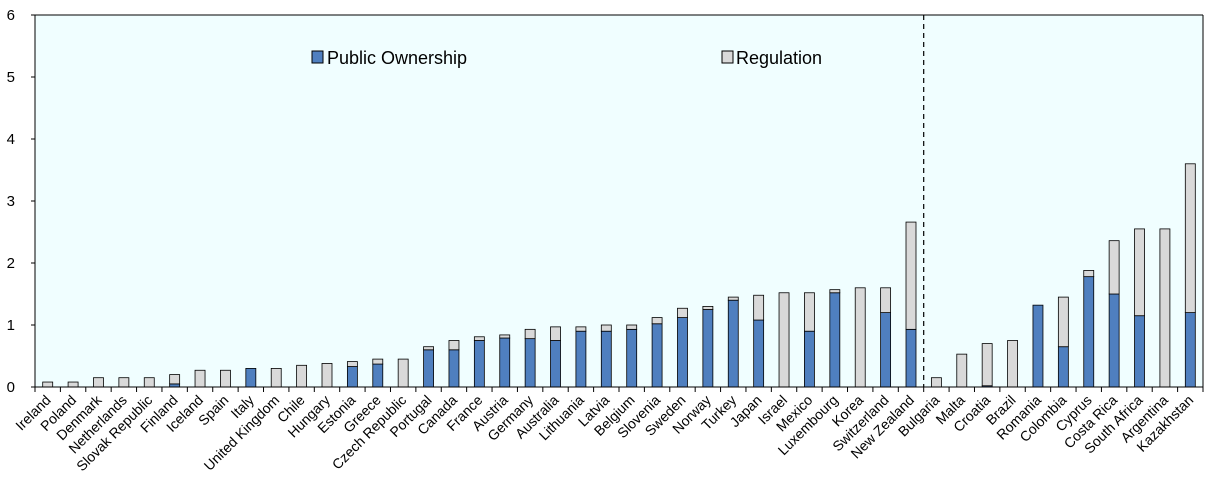 The width and height of the screenshot is (1206, 480). What do you see at coordinates (302, 376) in the screenshot?
I see `bar-regulation-chile` at bounding box center [302, 376].